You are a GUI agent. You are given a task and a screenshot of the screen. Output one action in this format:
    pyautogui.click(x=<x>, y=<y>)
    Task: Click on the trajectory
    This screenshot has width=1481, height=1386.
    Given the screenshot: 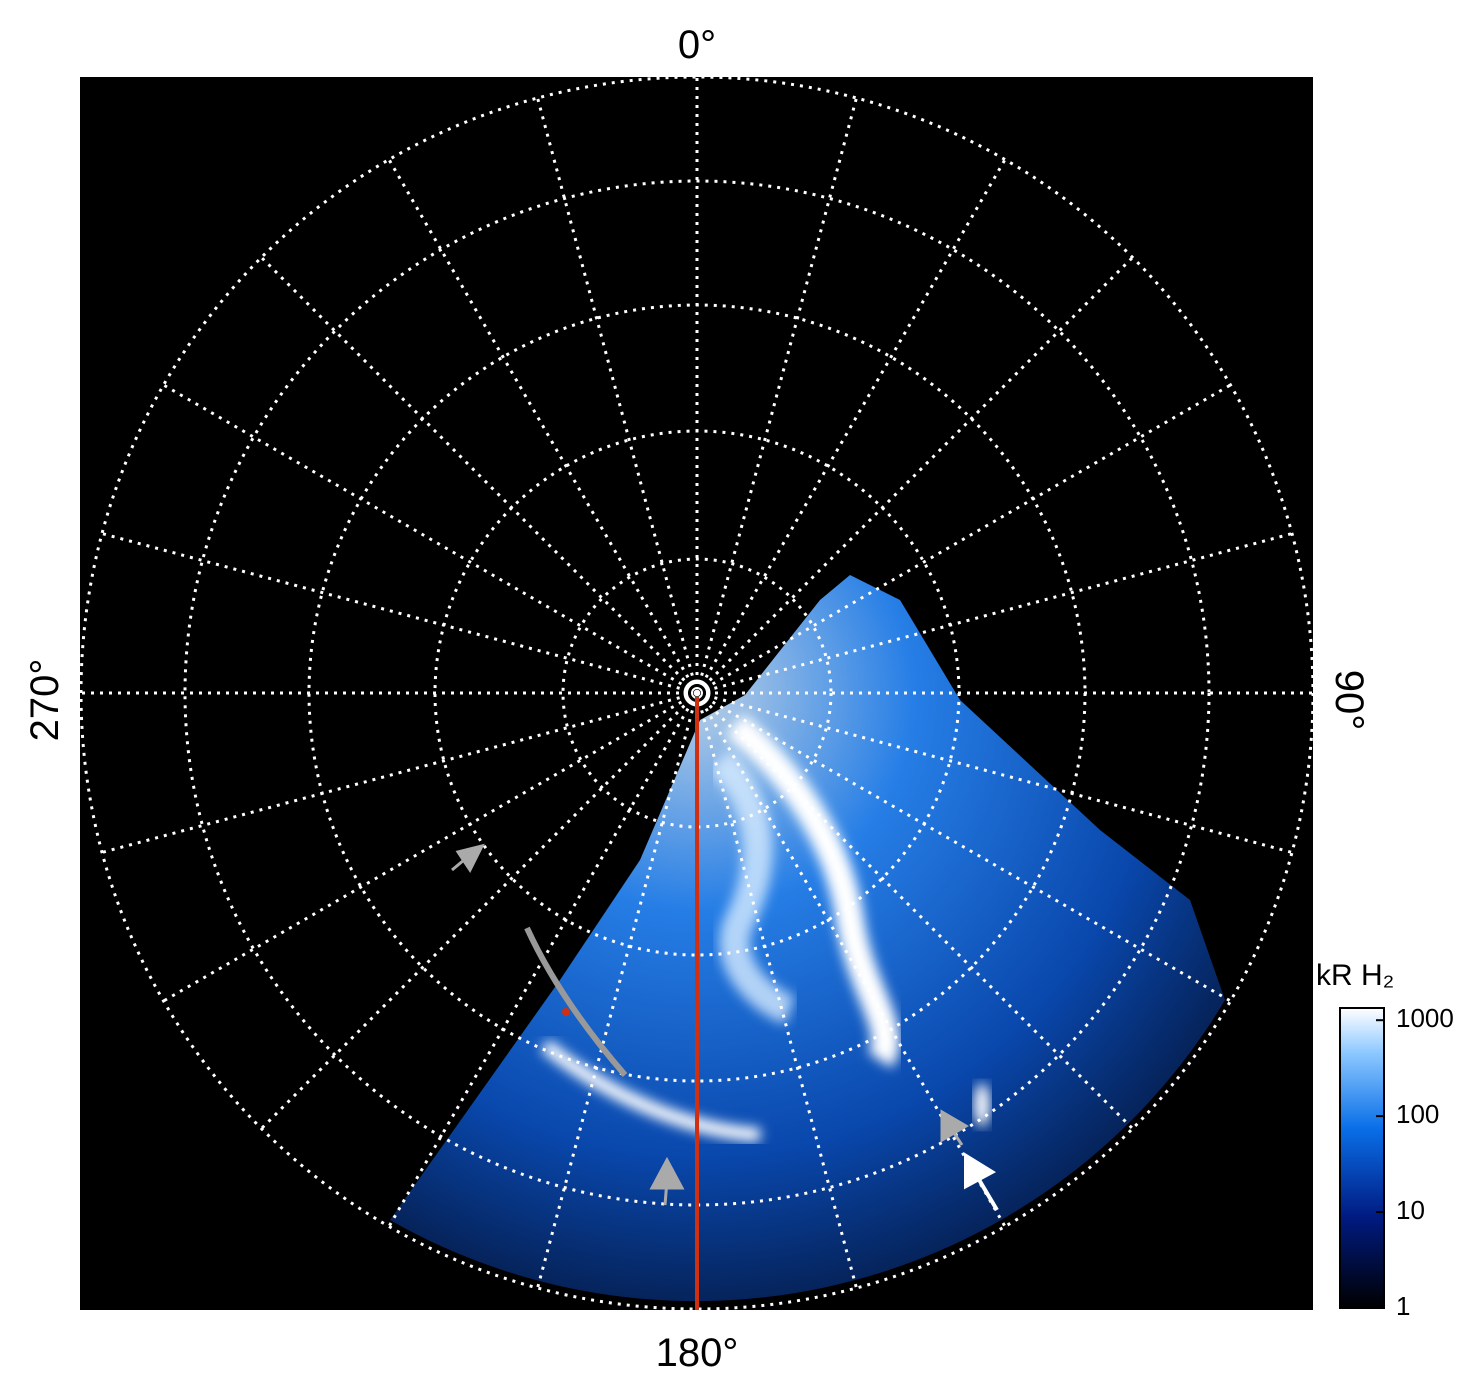 What is the action you would take?
    pyautogui.click(x=576, y=1001)
    